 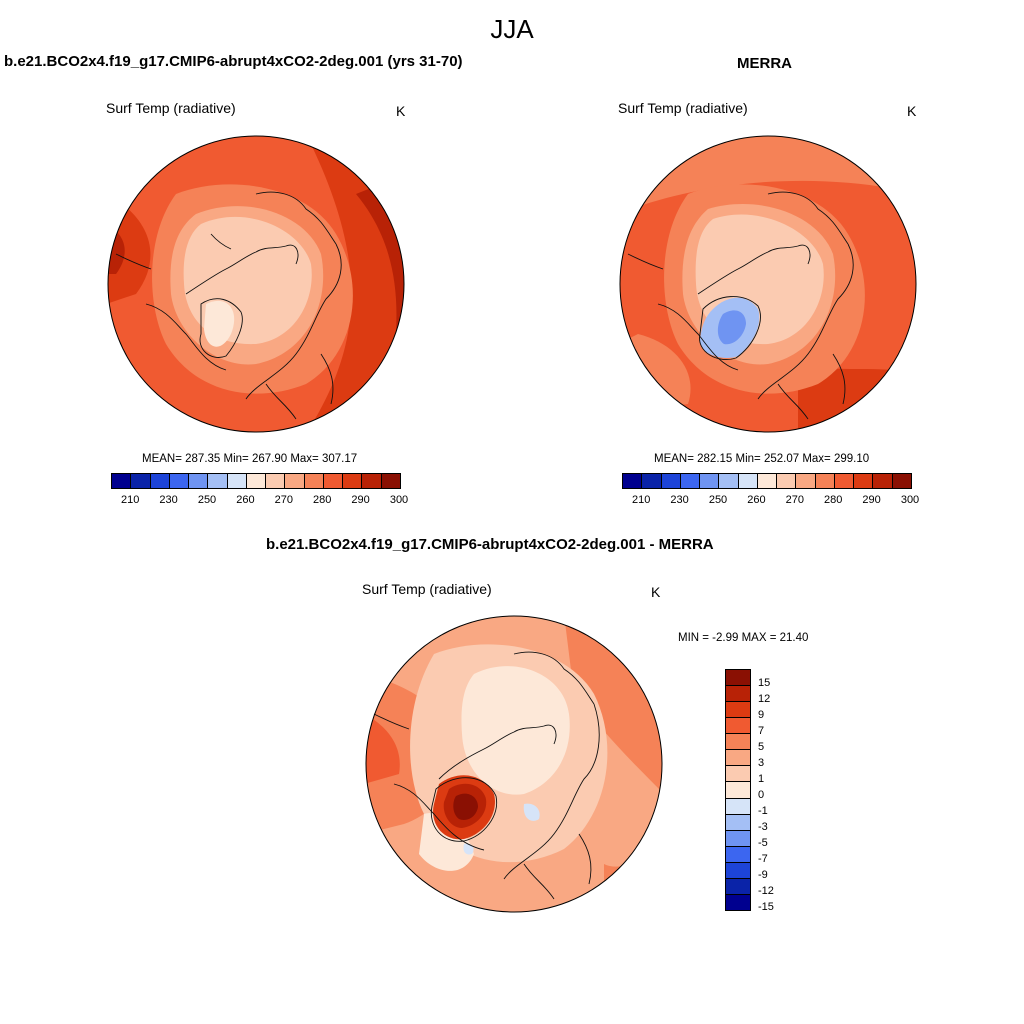 I want to click on obs-colorbar-tick: 280, so click(x=833, y=500).